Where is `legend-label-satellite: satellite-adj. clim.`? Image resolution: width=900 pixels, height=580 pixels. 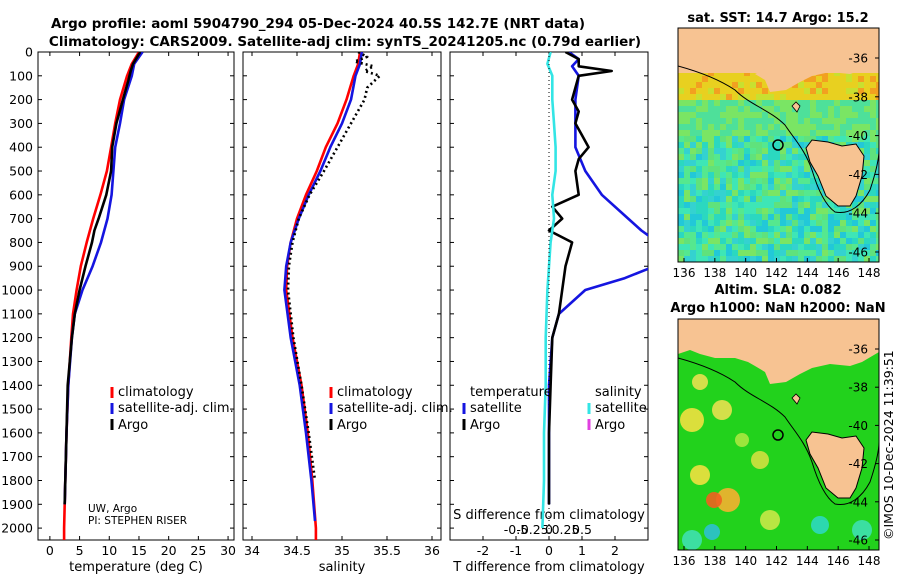 legend-label-satellite: satellite-adj. clim. is located at coordinates (395, 408).